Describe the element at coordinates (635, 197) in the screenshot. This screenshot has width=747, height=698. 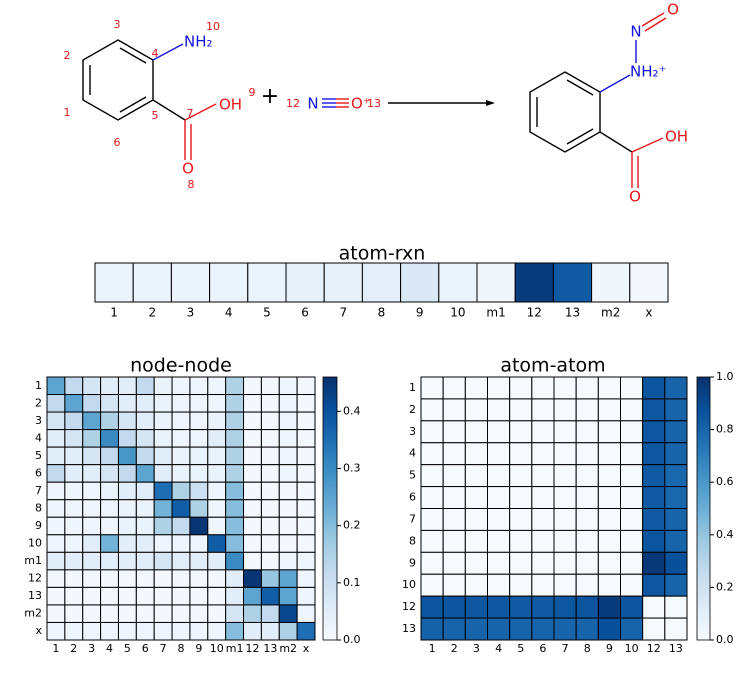
I see `group-label: O` at that location.